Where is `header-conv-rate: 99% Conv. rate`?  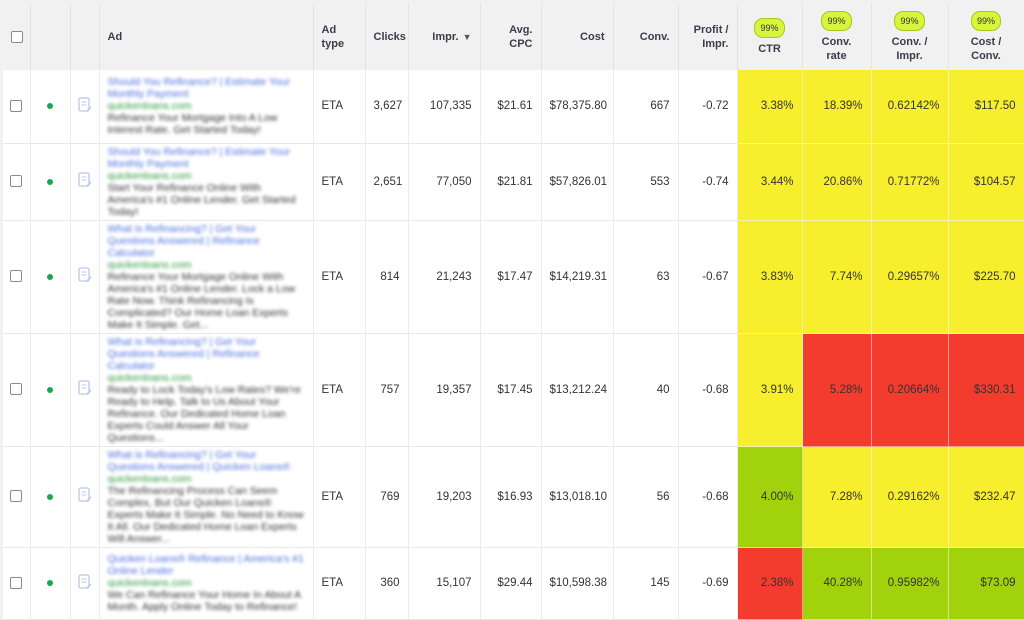 header-conv-rate: 99% Conv. rate is located at coordinates (837, 36).